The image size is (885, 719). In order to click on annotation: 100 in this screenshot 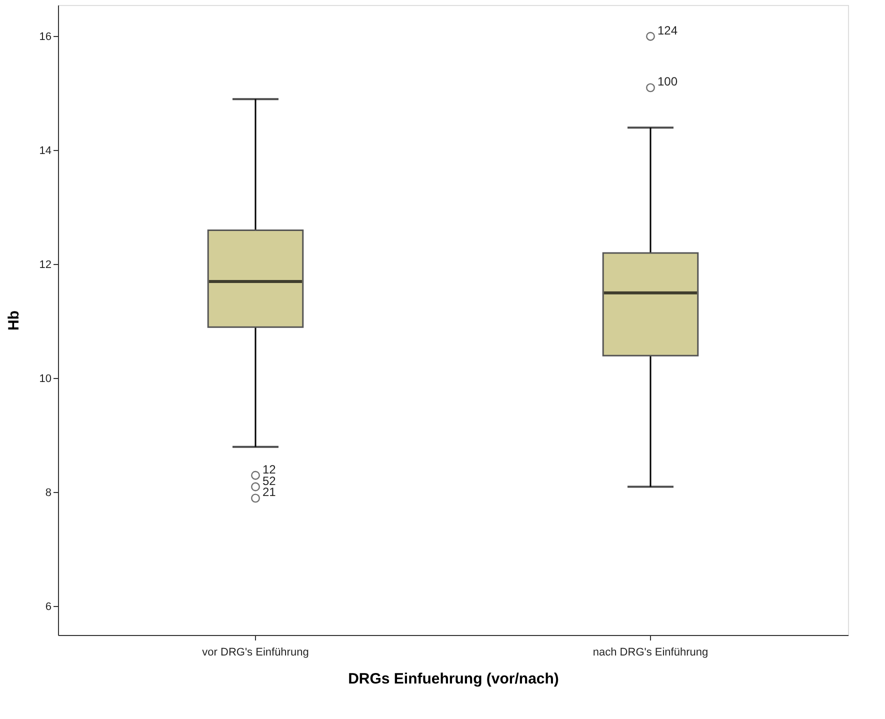, I will do `click(668, 81)`.